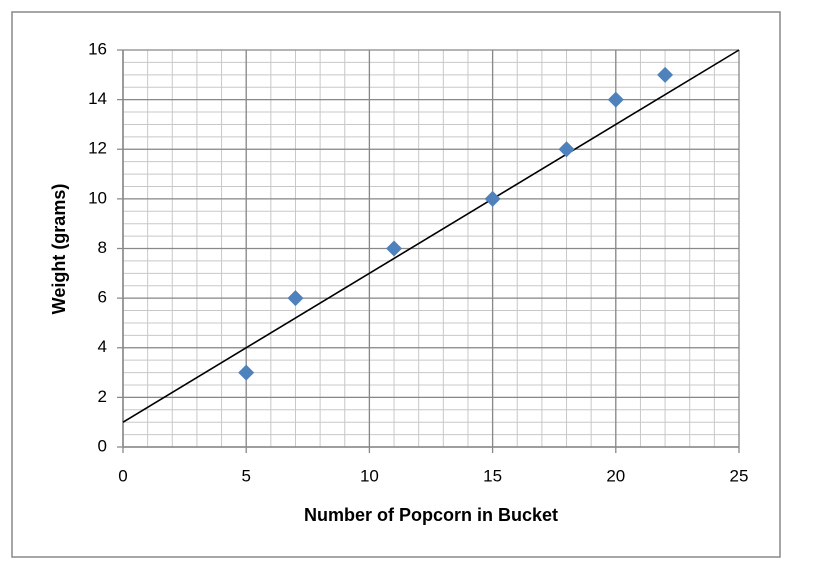  What do you see at coordinates (97, 98) in the screenshot?
I see `y-tick-label: 14` at bounding box center [97, 98].